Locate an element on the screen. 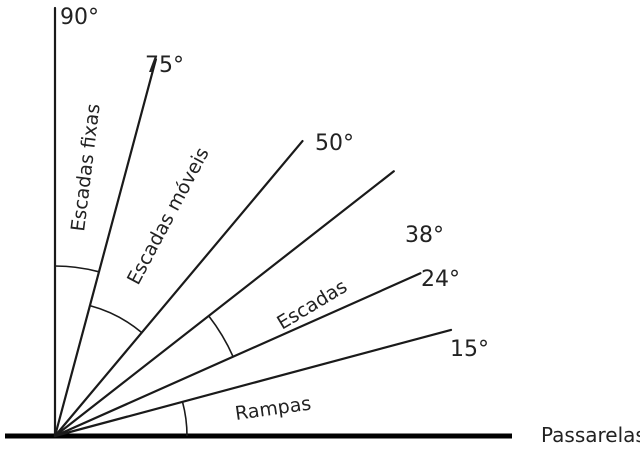 This screenshot has width=640, height=449. arc-escadas is located at coordinates (221, 336).